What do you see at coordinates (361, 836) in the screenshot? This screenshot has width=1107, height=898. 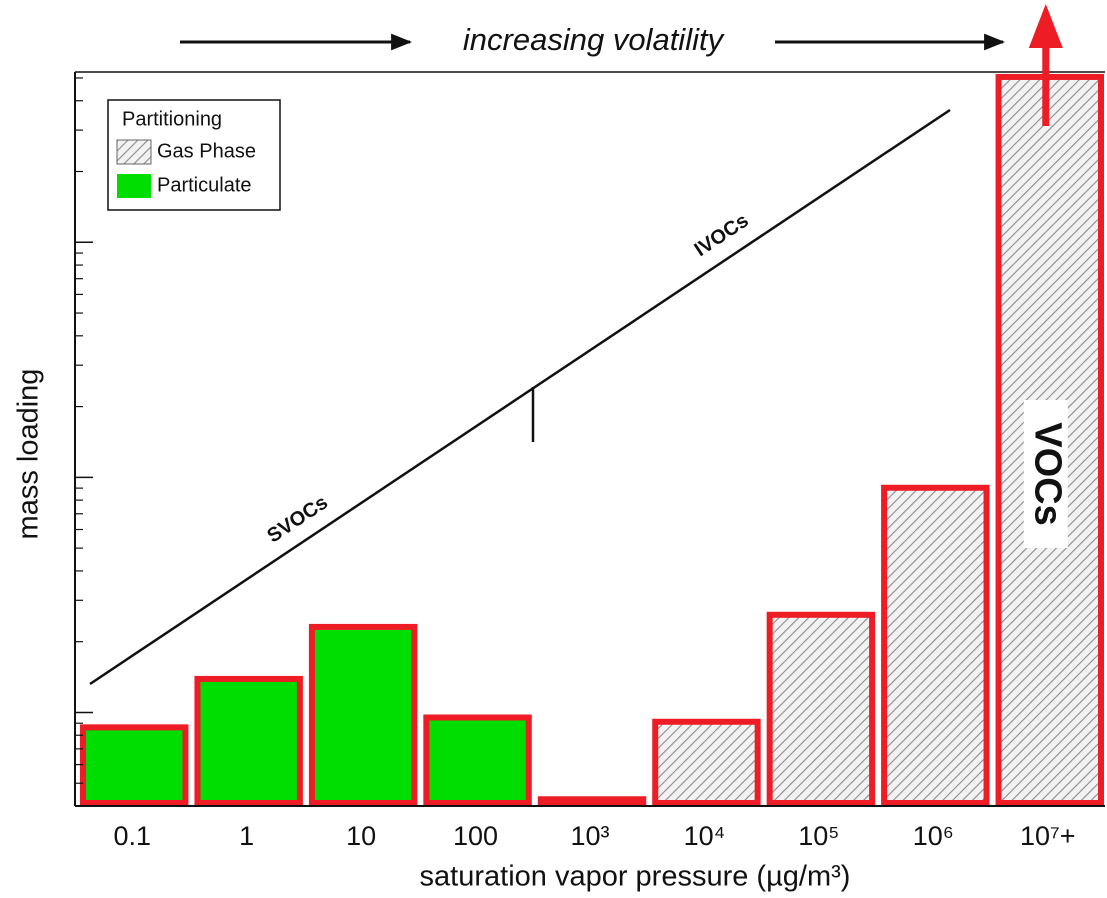 I see `x-tick-label: 10` at bounding box center [361, 836].